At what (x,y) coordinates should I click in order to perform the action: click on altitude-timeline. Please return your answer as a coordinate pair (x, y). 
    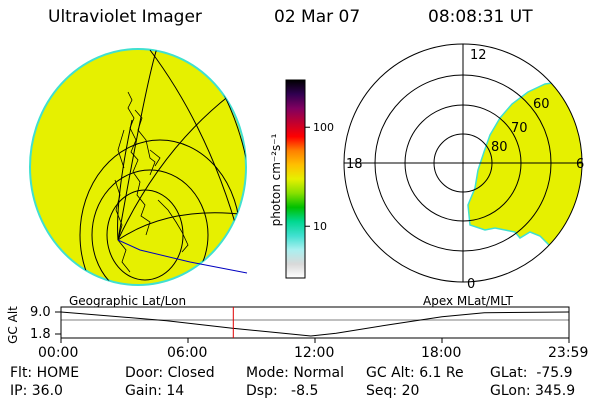
    Looking at the image, I should click on (312, 324).